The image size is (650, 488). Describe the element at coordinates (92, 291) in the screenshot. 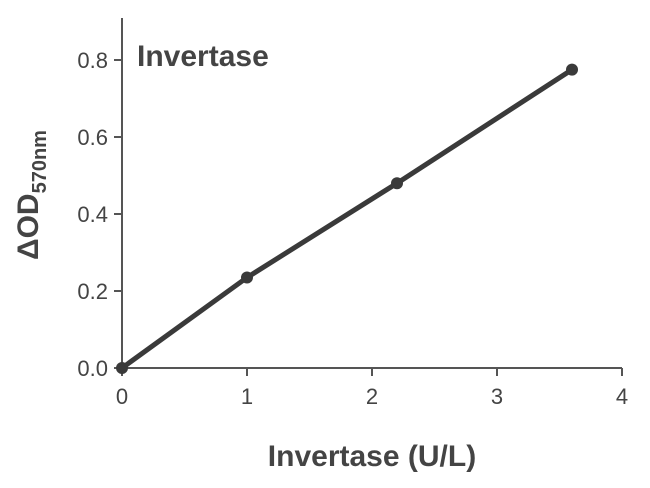

I see `y-tick-label: 0.2` at that location.